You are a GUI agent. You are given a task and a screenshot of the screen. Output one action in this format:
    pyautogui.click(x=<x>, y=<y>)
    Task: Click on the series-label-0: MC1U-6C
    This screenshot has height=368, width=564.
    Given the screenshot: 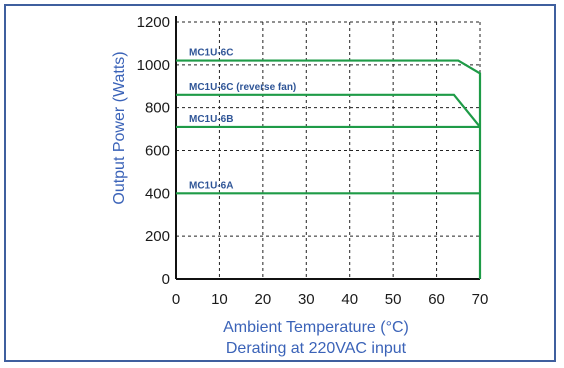 What is the action you would take?
    pyautogui.click(x=211, y=53)
    